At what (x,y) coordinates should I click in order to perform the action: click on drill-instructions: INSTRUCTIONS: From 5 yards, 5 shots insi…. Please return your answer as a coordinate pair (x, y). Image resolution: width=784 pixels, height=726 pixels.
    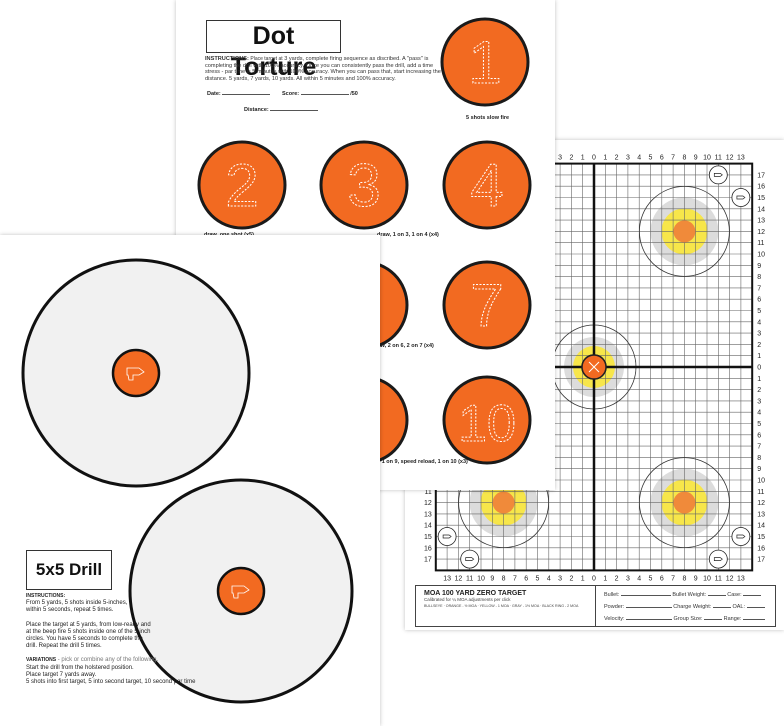
    Looking at the image, I should click on (156, 639).